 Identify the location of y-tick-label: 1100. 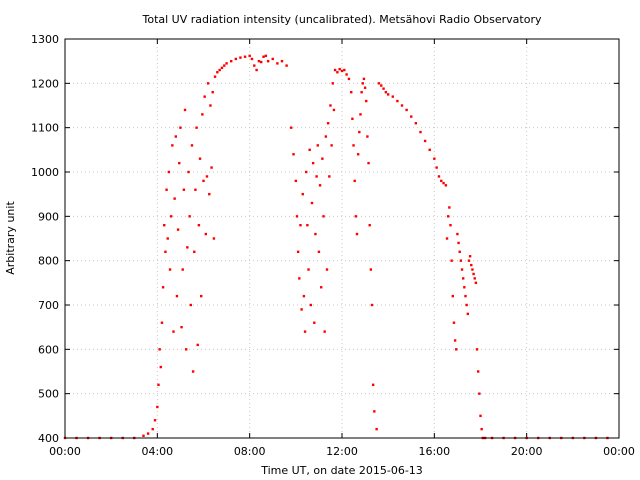
(45, 128).